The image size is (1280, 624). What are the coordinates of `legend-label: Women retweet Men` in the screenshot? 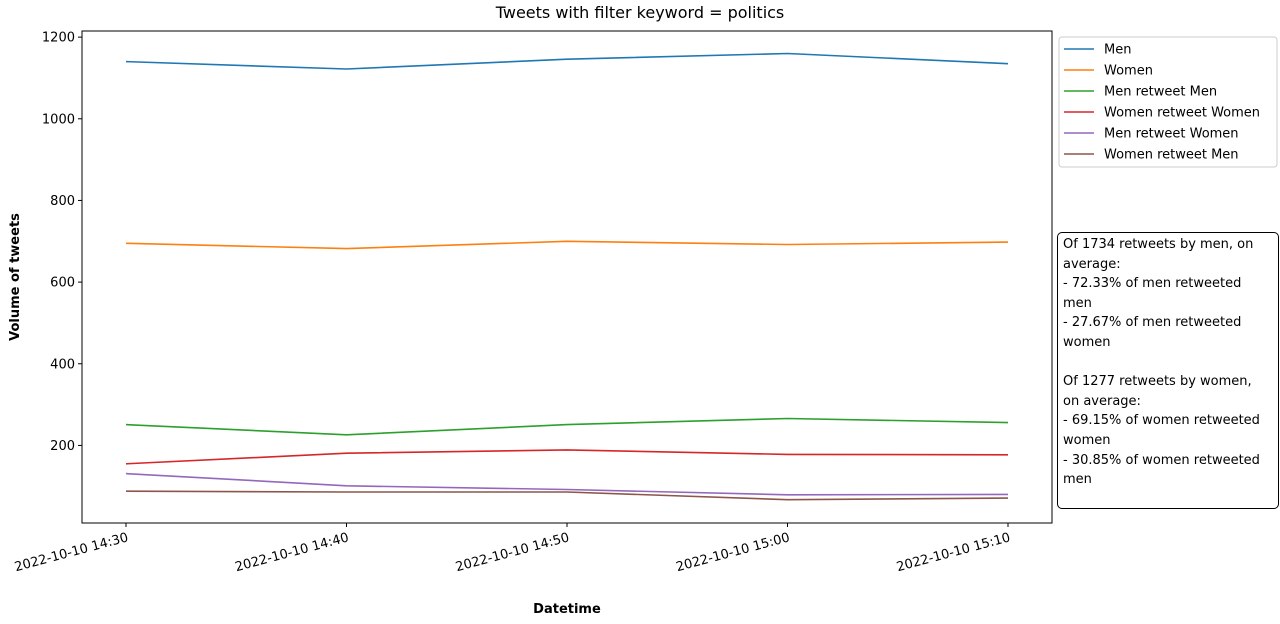 It's located at (1171, 155).